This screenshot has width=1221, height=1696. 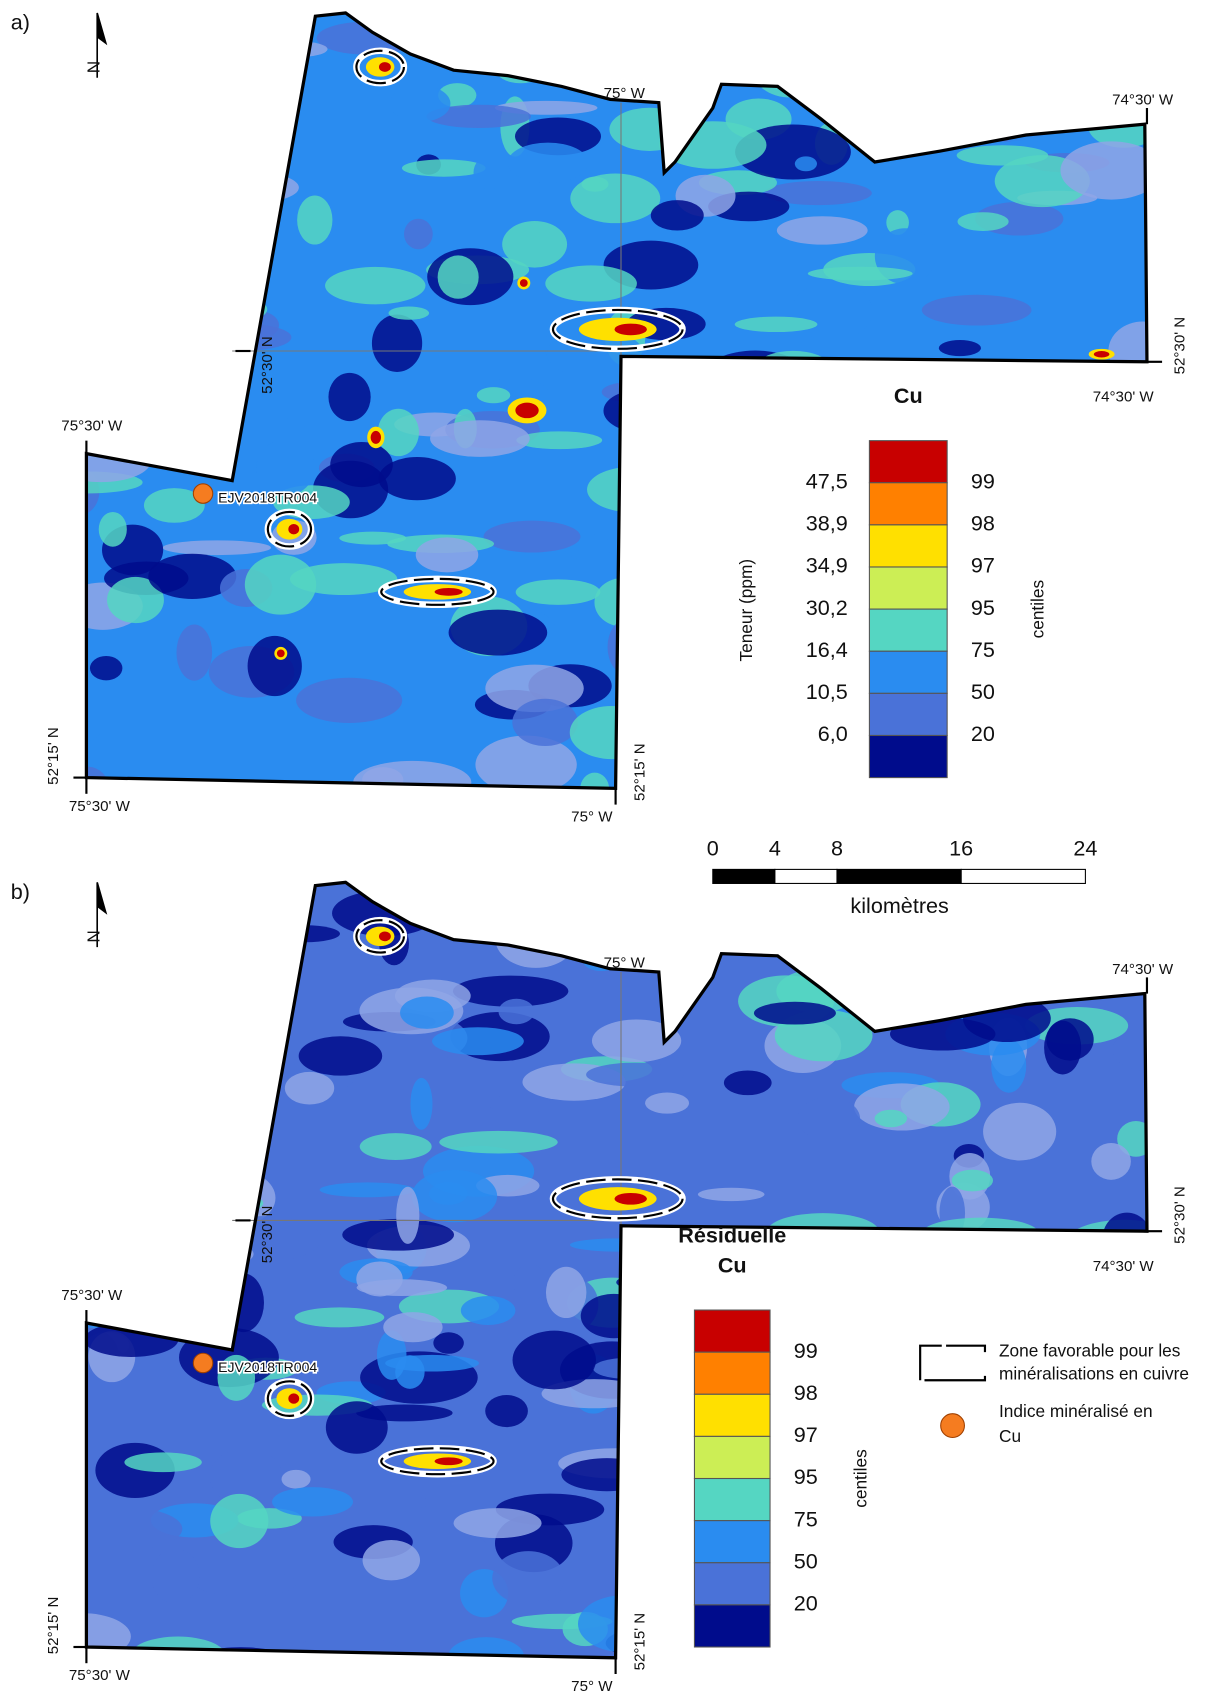 I want to click on coord-label: 75° W, so click(x=592, y=817).